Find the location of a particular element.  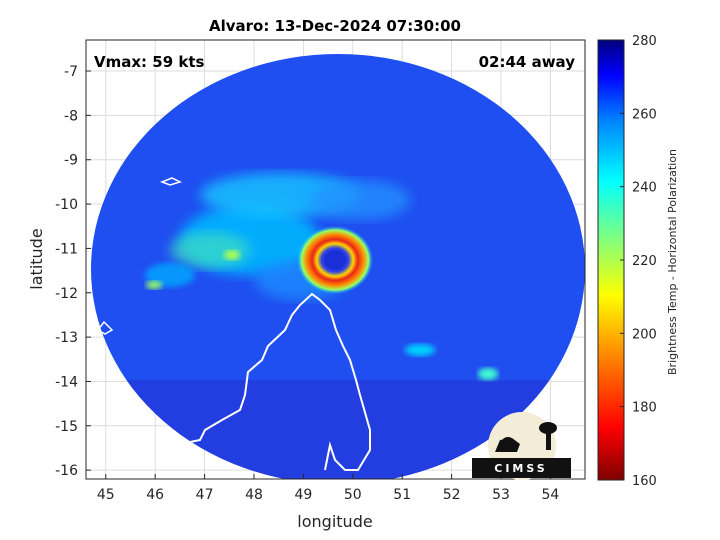

y-axis-label: latitude is located at coordinates (36, 258).